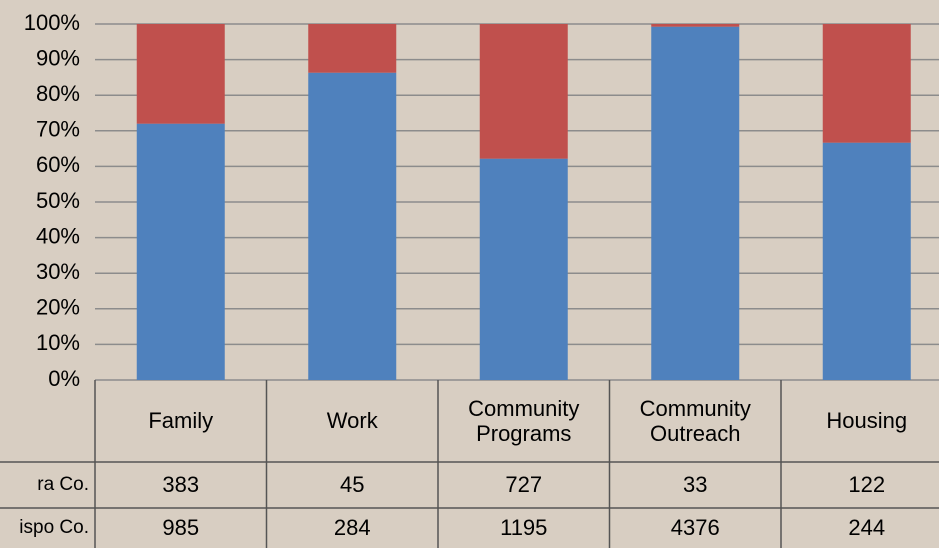  I want to click on y-tick-label: 100%, so click(52, 22).